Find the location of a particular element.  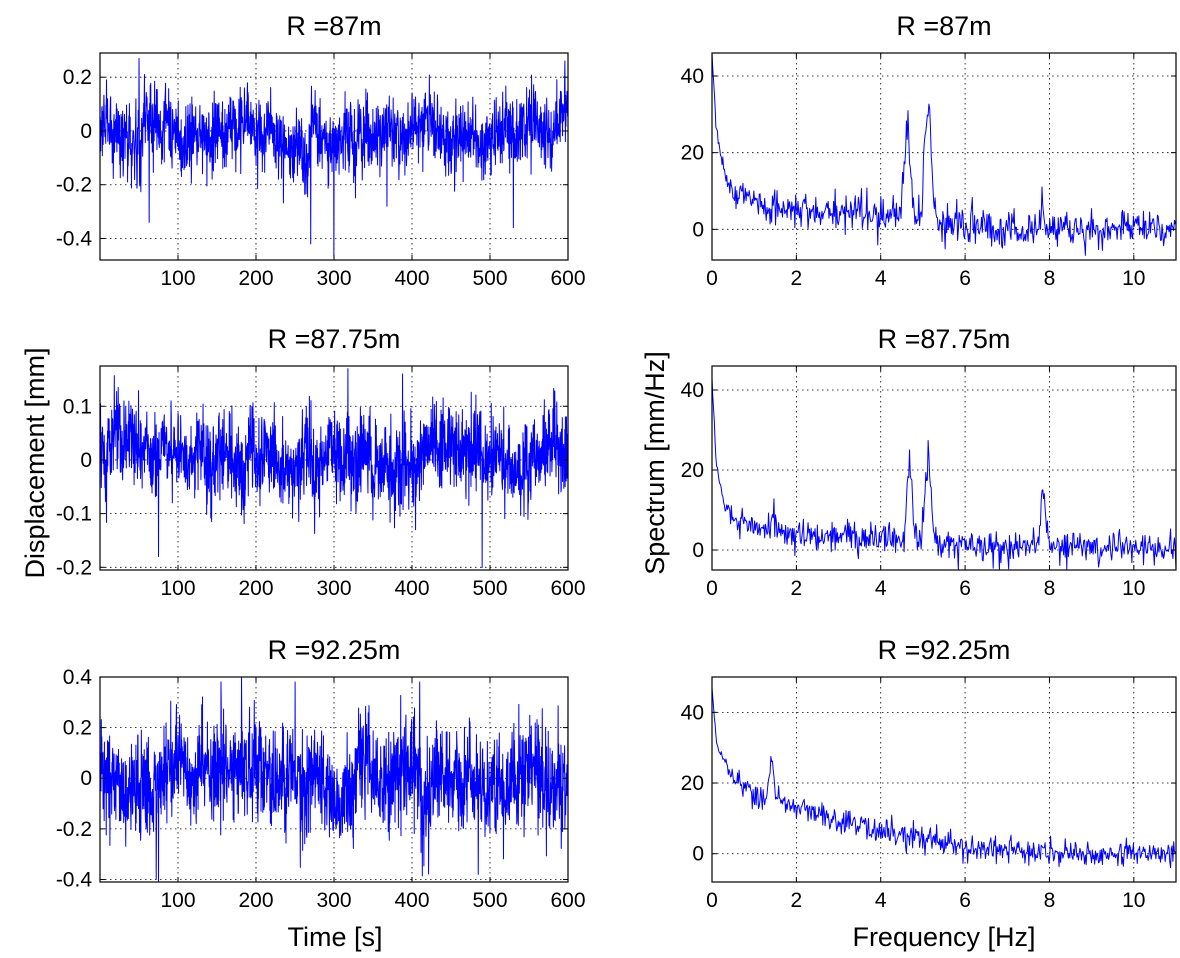

displacement-axis-label: Displacement [mm] is located at coordinates (35, 462).